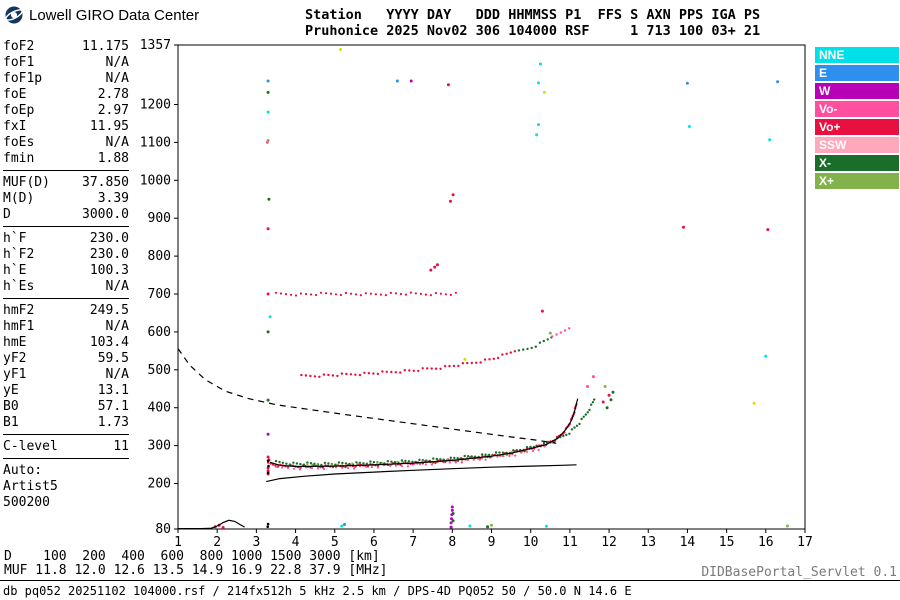 The height and width of the screenshot is (600, 900). I want to click on param-value: 2.78, so click(113, 94).